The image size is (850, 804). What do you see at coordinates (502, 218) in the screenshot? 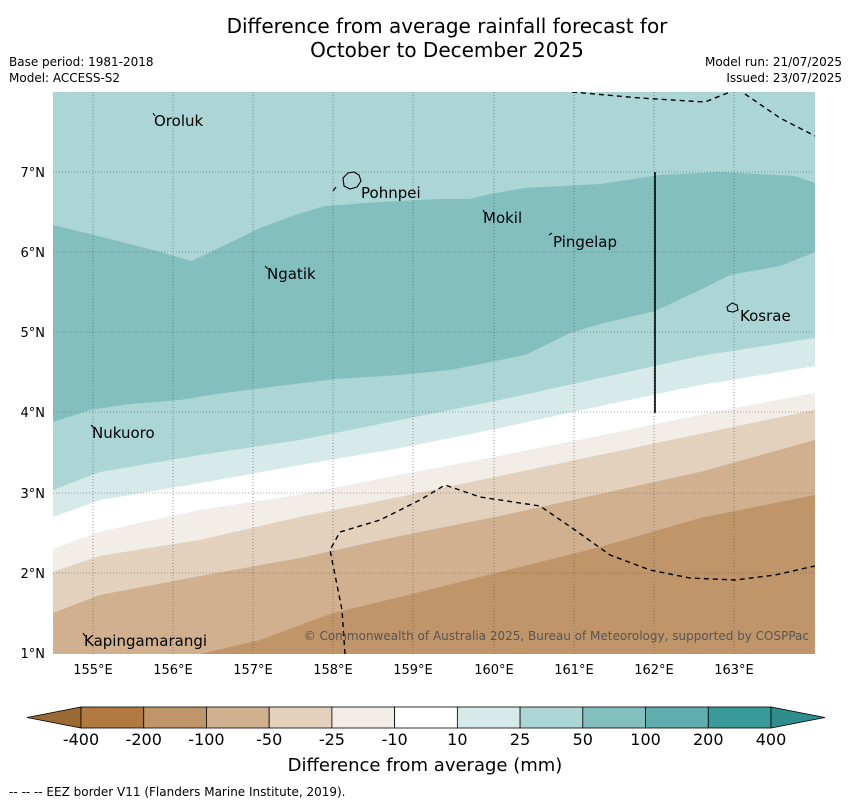
I see `label-mokil: Mokil` at bounding box center [502, 218].